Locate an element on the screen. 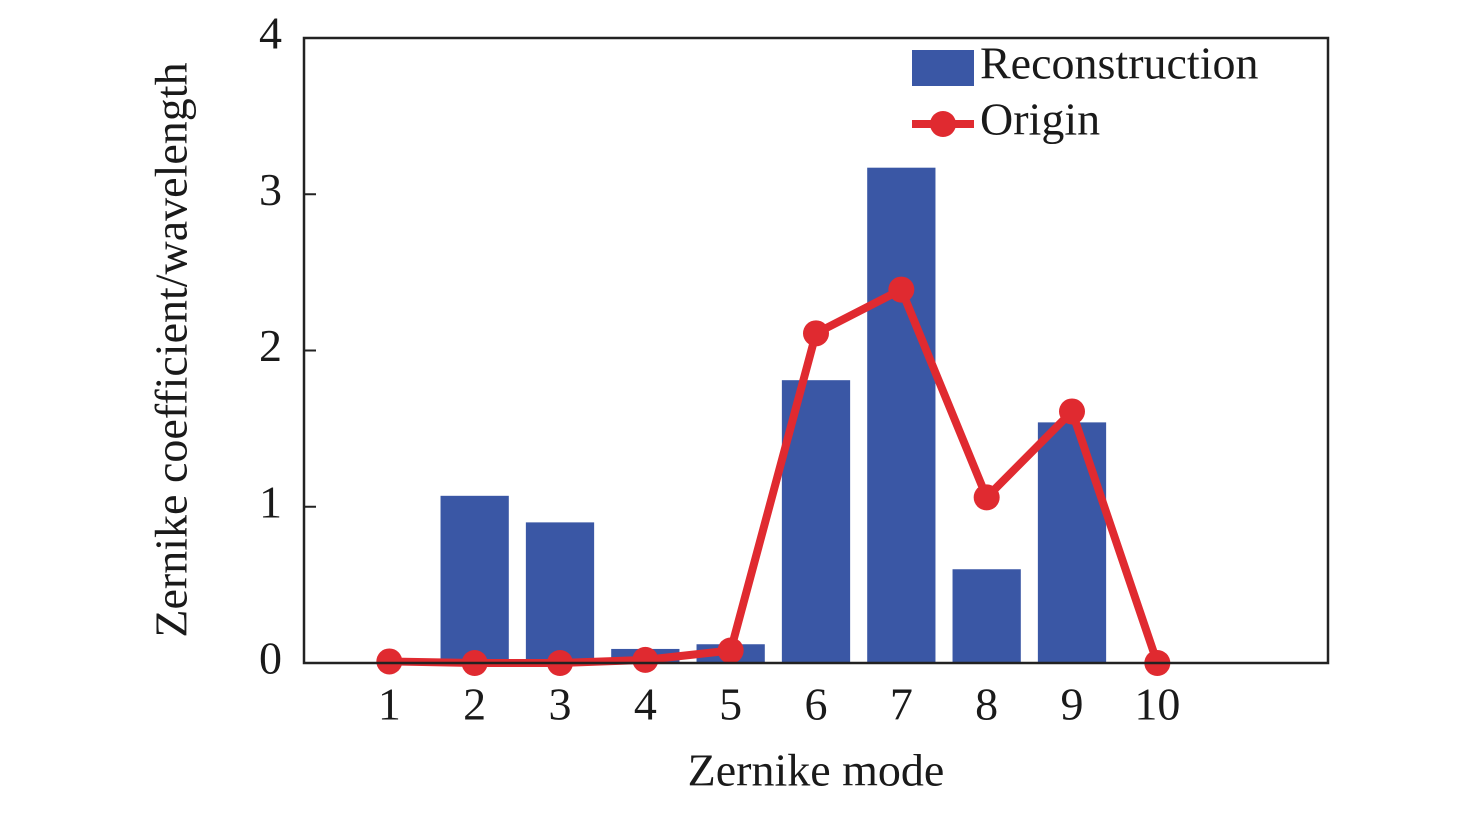 This screenshot has width=1476, height=815. x-axis-label: Zernike mode is located at coordinates (816, 770).